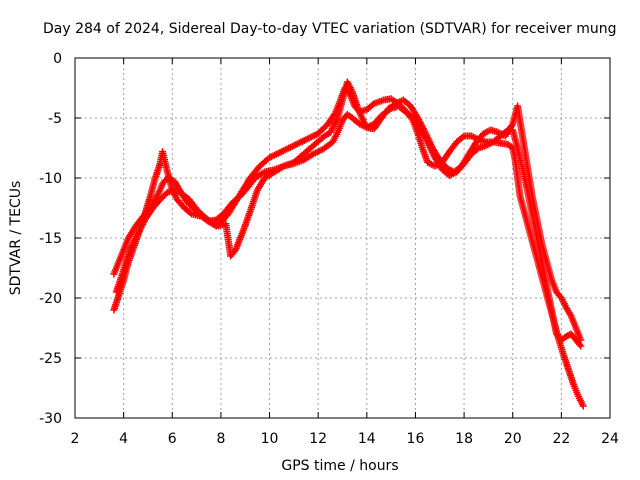 Image resolution: width=640 pixels, height=480 pixels. I want to click on x-tick-label: 8, so click(220, 439).